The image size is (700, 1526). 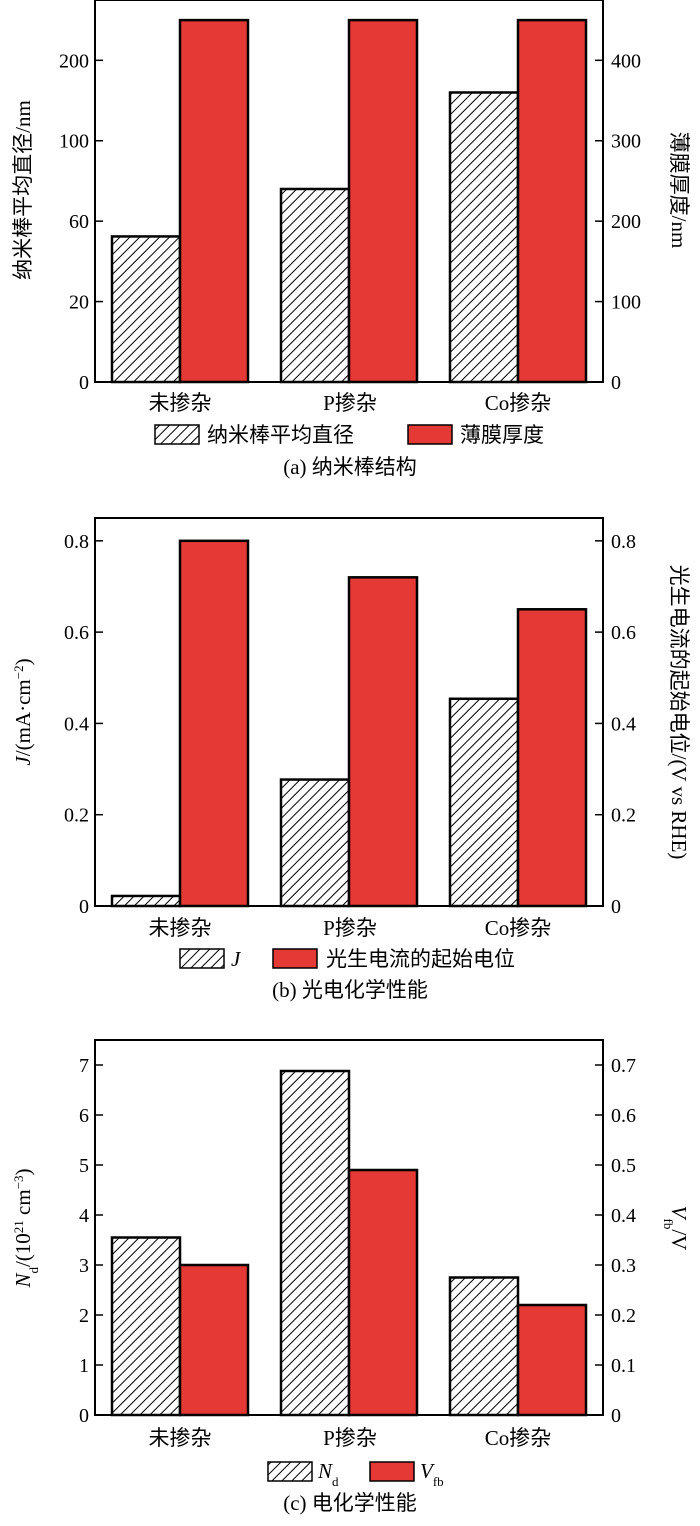 I want to click on panel-c-legend-series-0: Nd, so click(x=328, y=1474).